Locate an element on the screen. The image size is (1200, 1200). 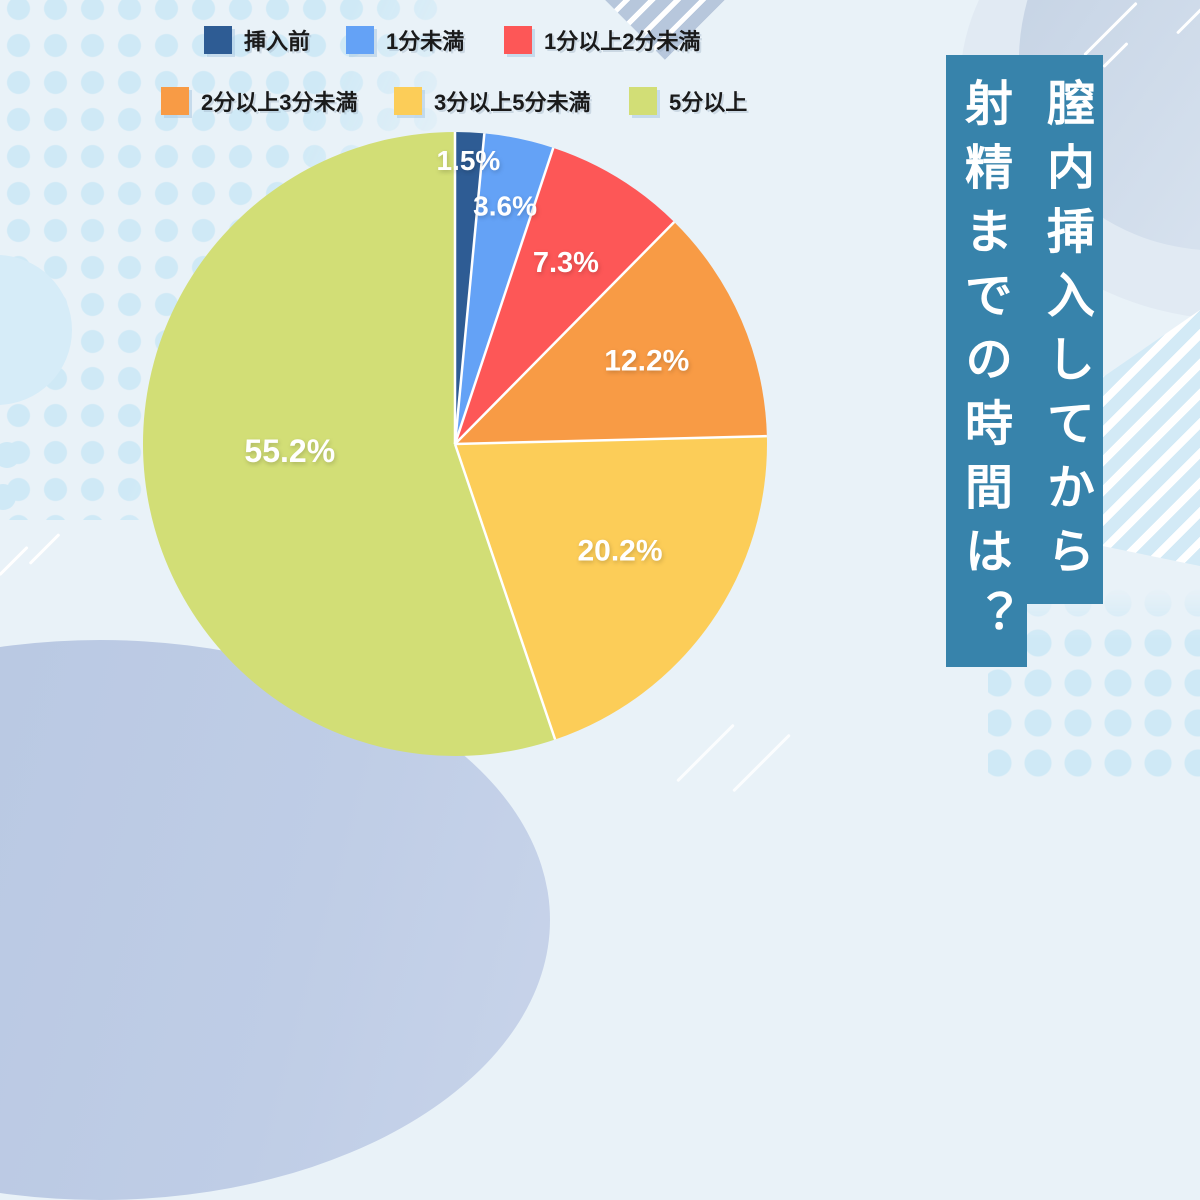
legend-item-label: 5分以上 is located at coordinates (708, 102).